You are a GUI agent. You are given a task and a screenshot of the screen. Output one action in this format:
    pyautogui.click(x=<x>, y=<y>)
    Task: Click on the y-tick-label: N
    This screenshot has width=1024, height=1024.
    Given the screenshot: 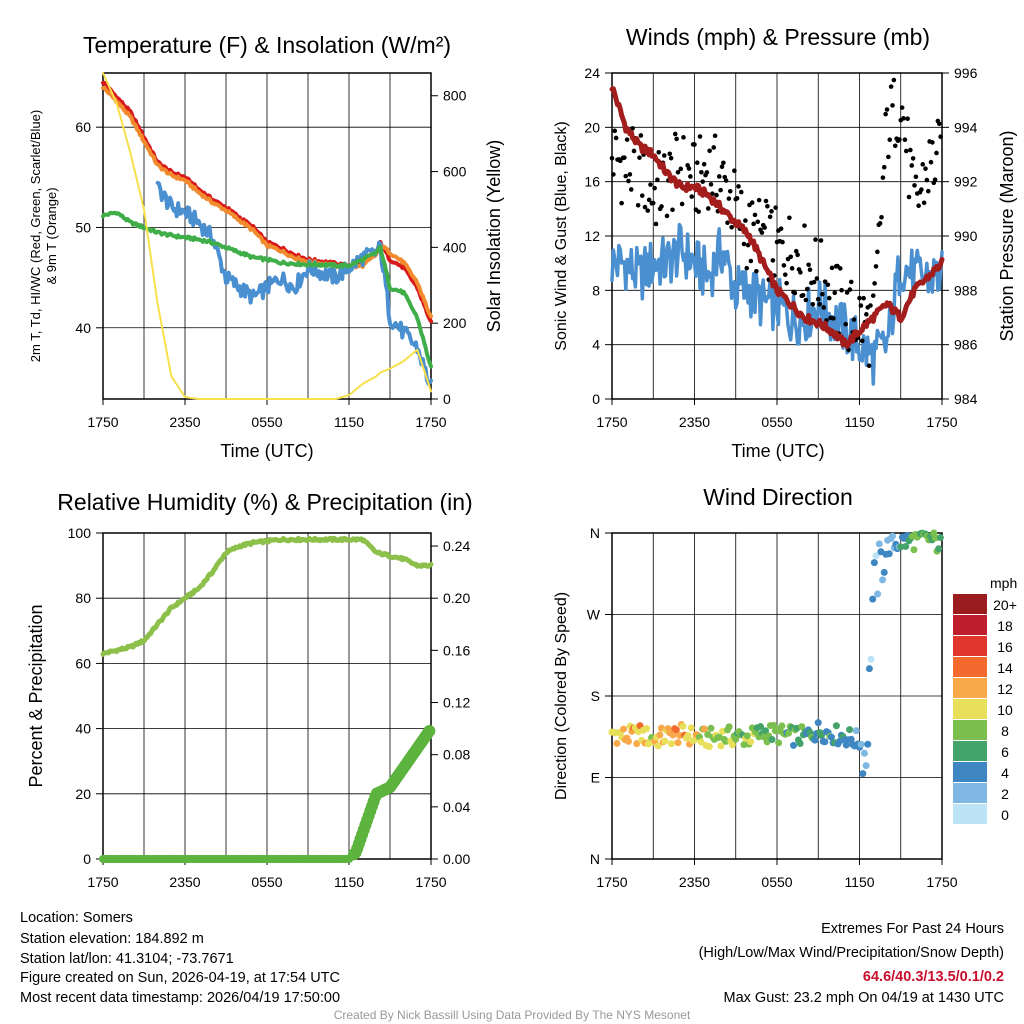 What is the action you would take?
    pyautogui.click(x=595, y=859)
    